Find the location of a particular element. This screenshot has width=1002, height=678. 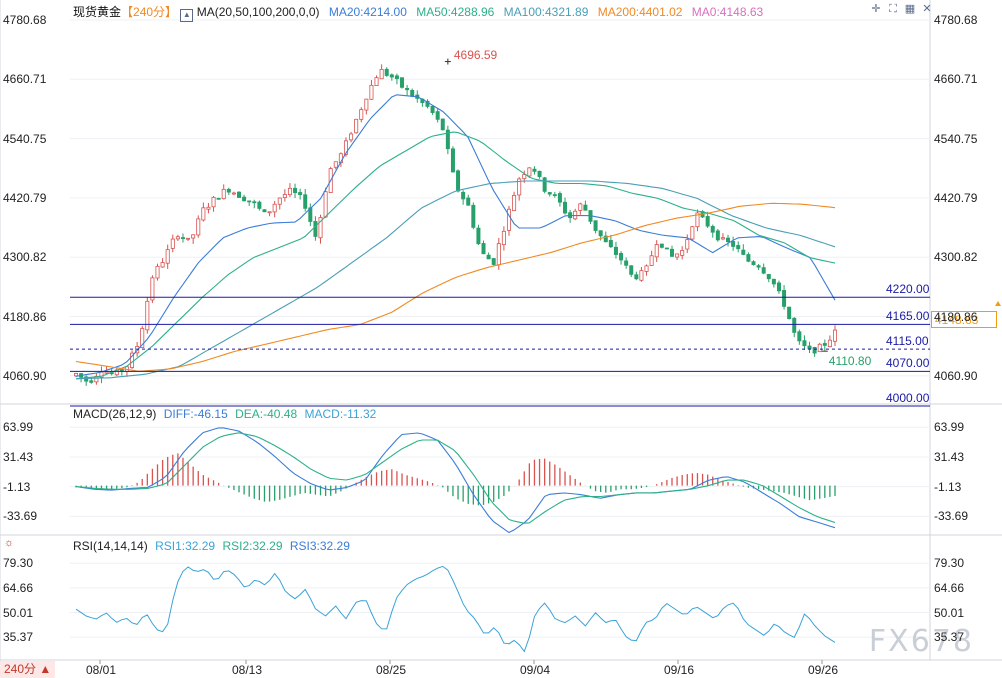

ma200-value: MA200:4401.02 is located at coordinates (640, 12).